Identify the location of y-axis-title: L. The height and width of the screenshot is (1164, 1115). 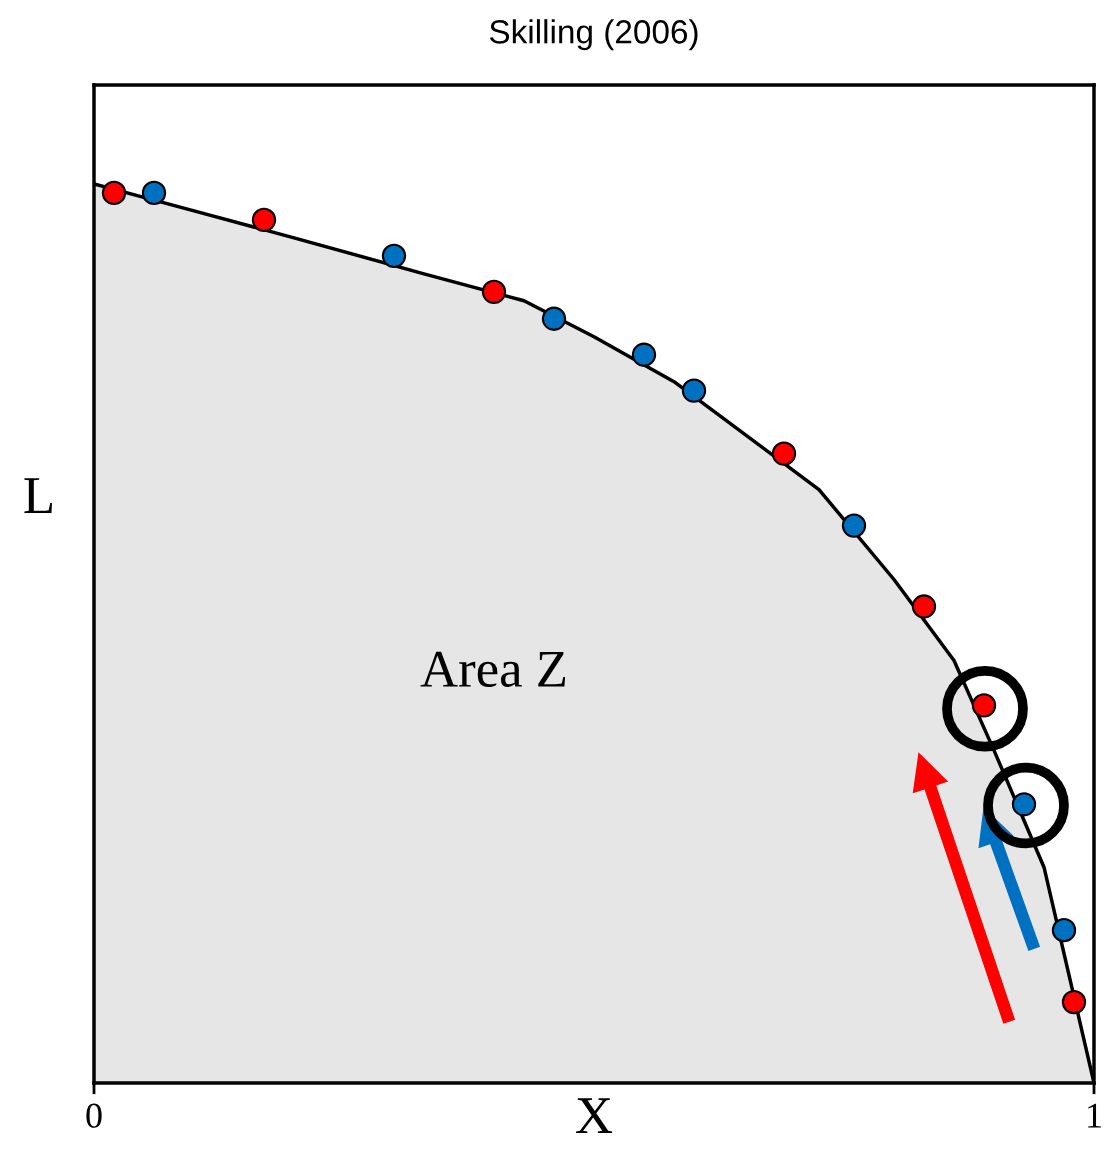
(38, 495).